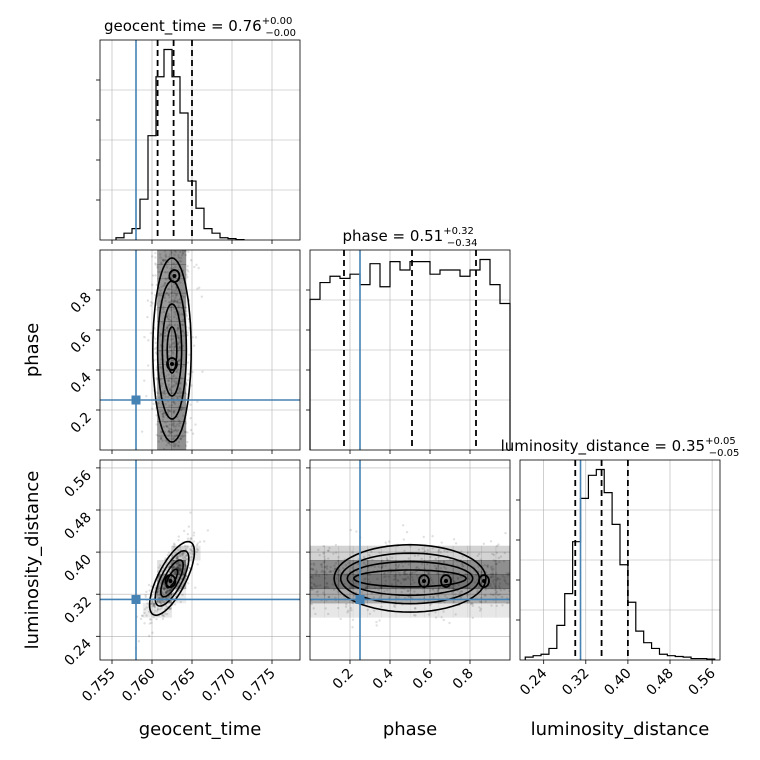 This screenshot has height=760, width=760. I want to click on title-geocent-time-minus: −0.00, so click(280, 33).